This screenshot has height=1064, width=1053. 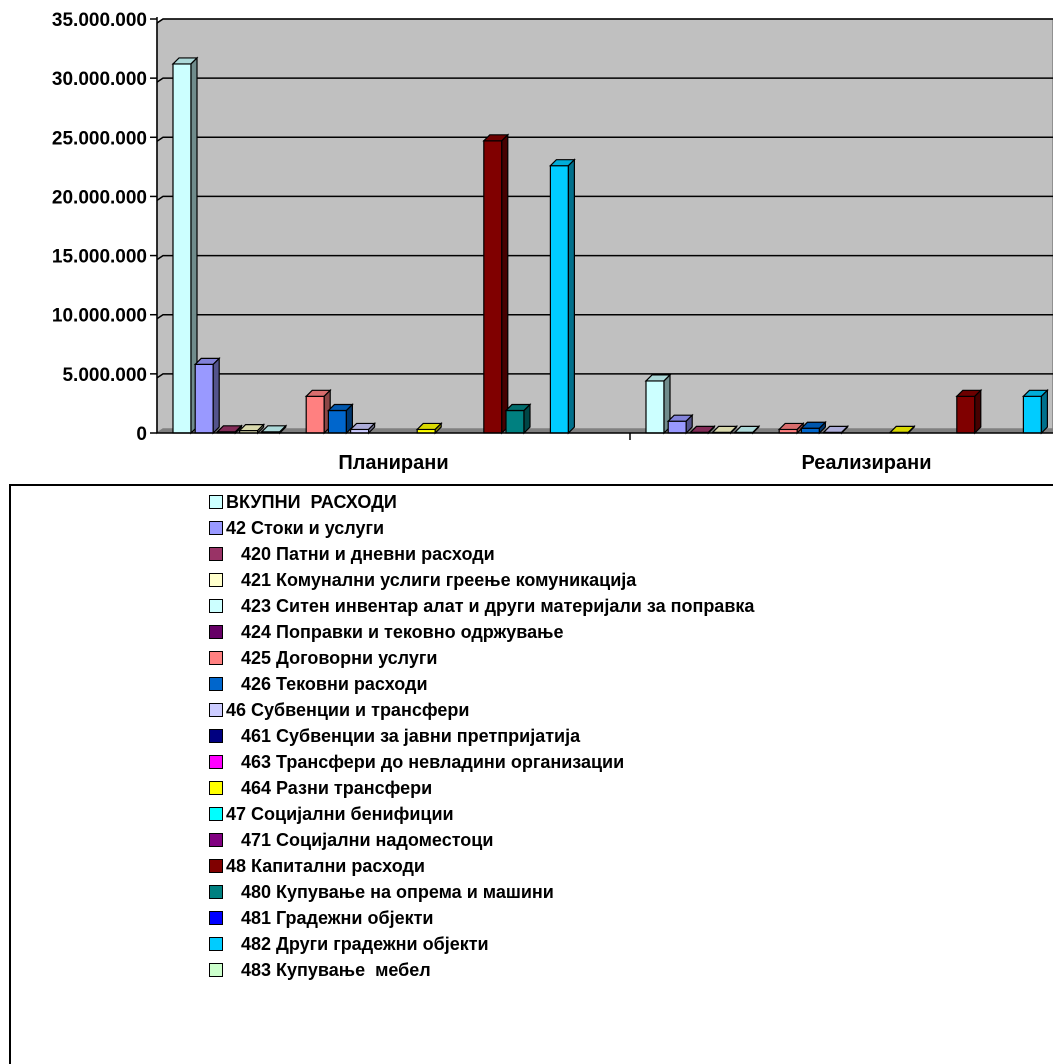 I want to click on legend-label: 42 Стоки и услуги, so click(x=305, y=527).